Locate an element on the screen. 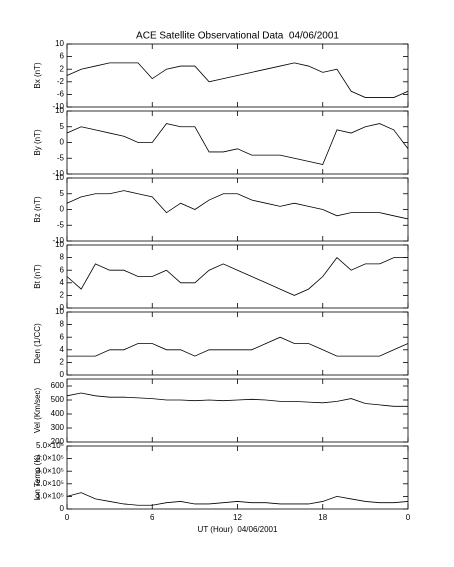  y-tick-label: -2 is located at coordinates (61, 81).